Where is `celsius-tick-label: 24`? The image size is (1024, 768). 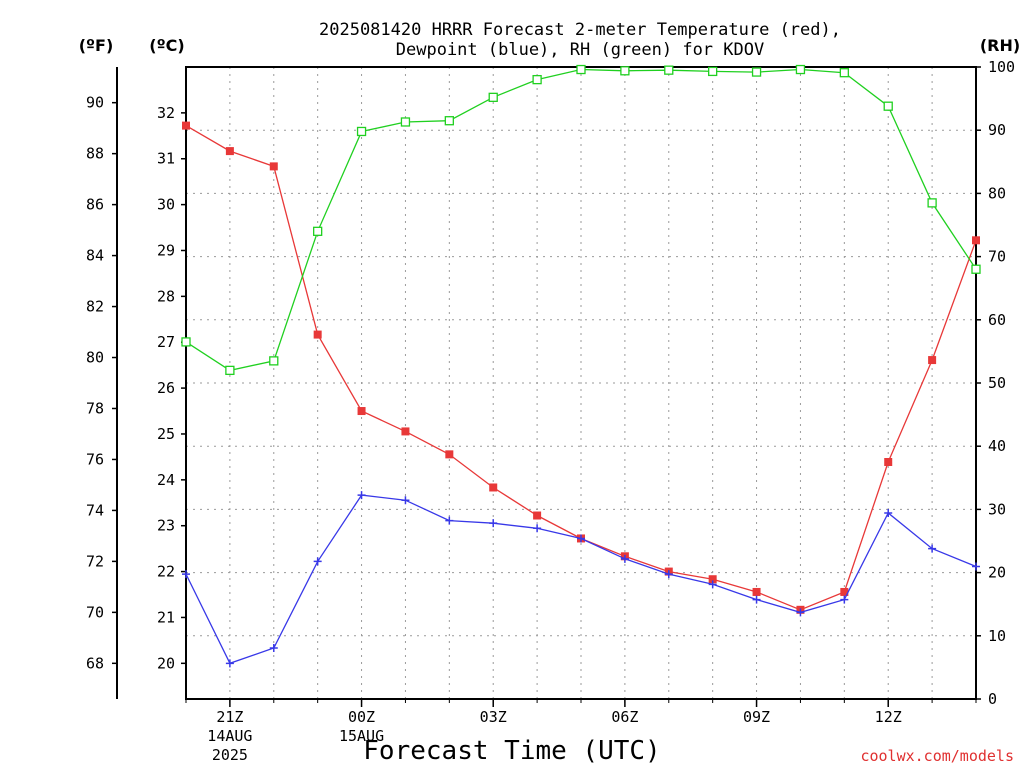 celsius-tick-label: 24 is located at coordinates (166, 480).